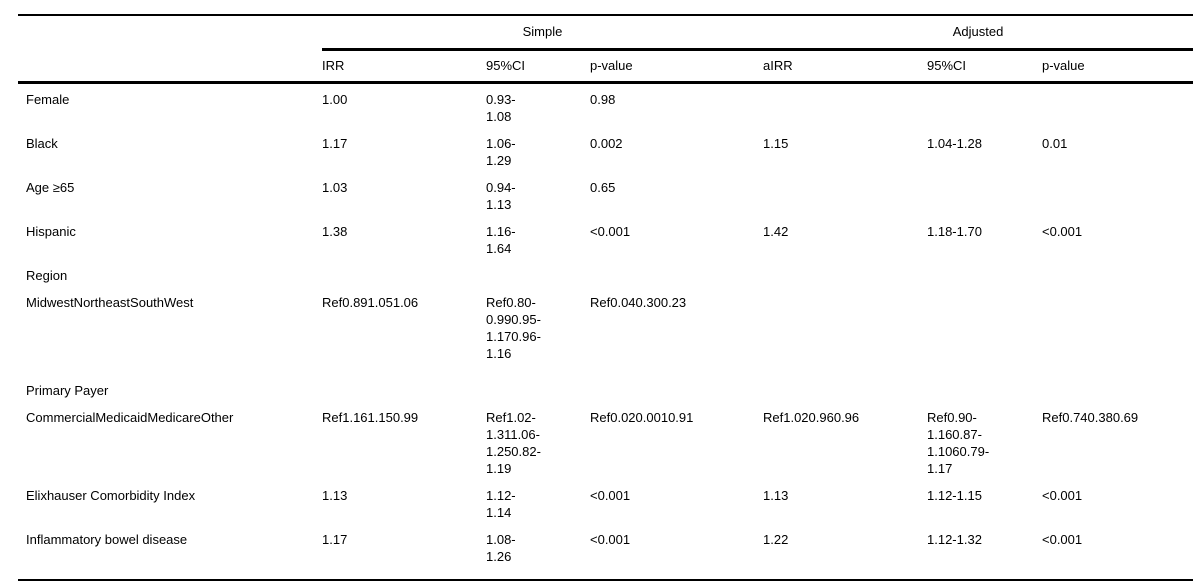 This screenshot has height=585, width=1195. I want to click on cell-pvalue-simple: 0.98, so click(603, 99).